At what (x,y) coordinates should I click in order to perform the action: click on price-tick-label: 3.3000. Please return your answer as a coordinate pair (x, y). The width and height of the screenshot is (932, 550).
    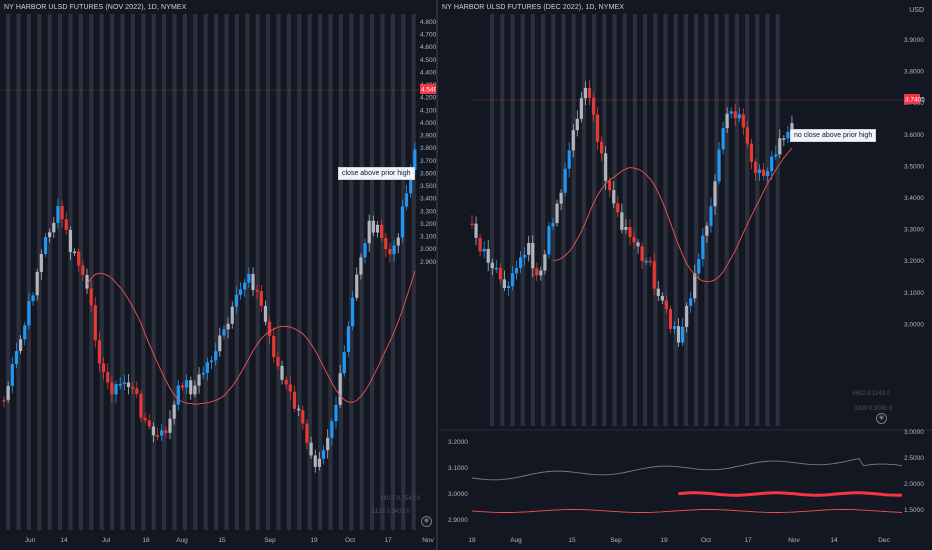
    Looking at the image, I should click on (428, 211).